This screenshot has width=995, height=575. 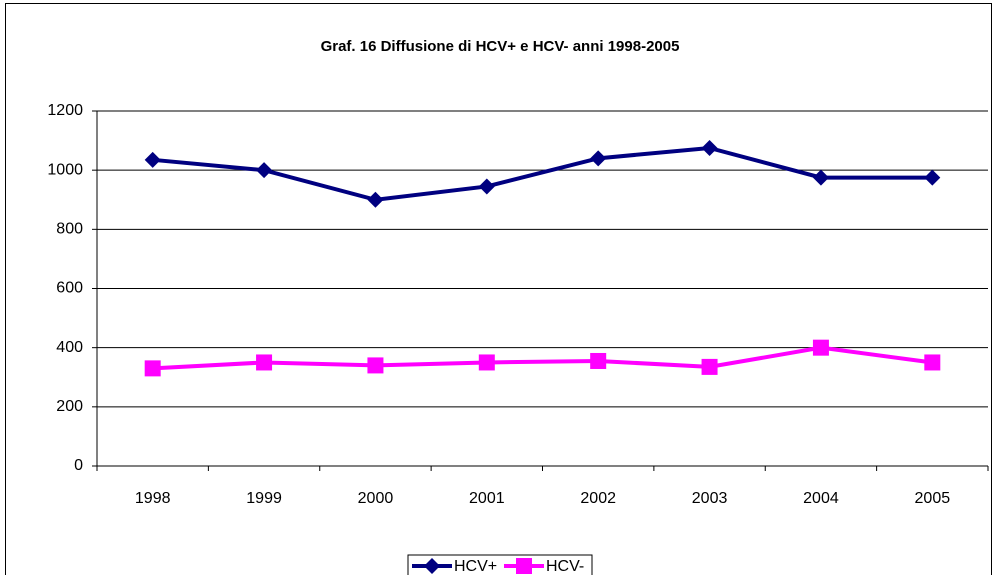 I want to click on x-tick-label: 2000, so click(x=376, y=498).